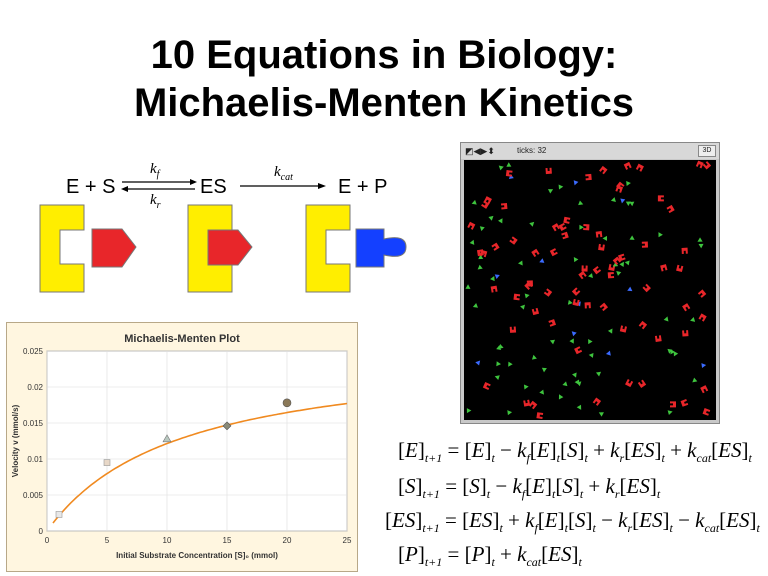  Describe the element at coordinates (707, 151) in the screenshot. I see `view-3d-button: 3D` at that location.